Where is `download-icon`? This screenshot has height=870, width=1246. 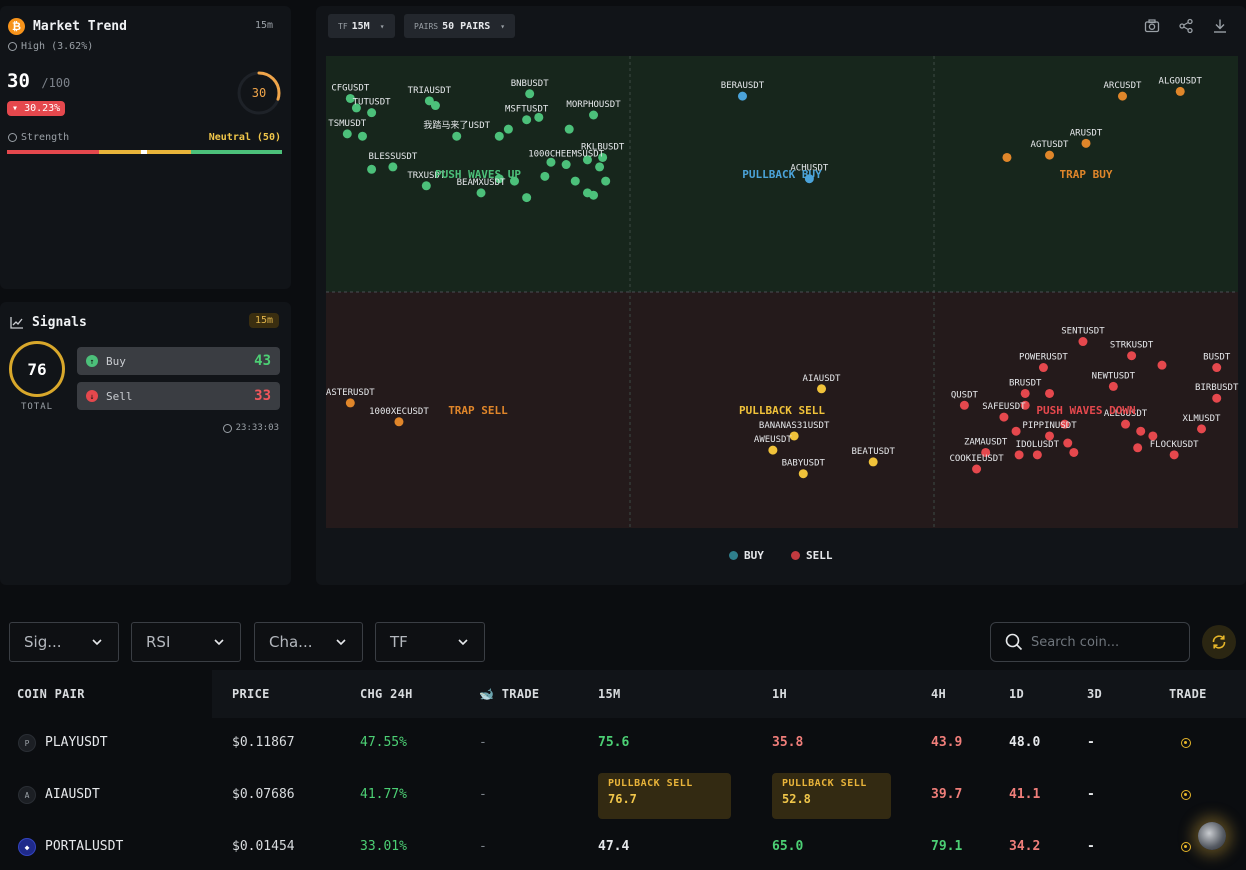 download-icon is located at coordinates (1220, 26).